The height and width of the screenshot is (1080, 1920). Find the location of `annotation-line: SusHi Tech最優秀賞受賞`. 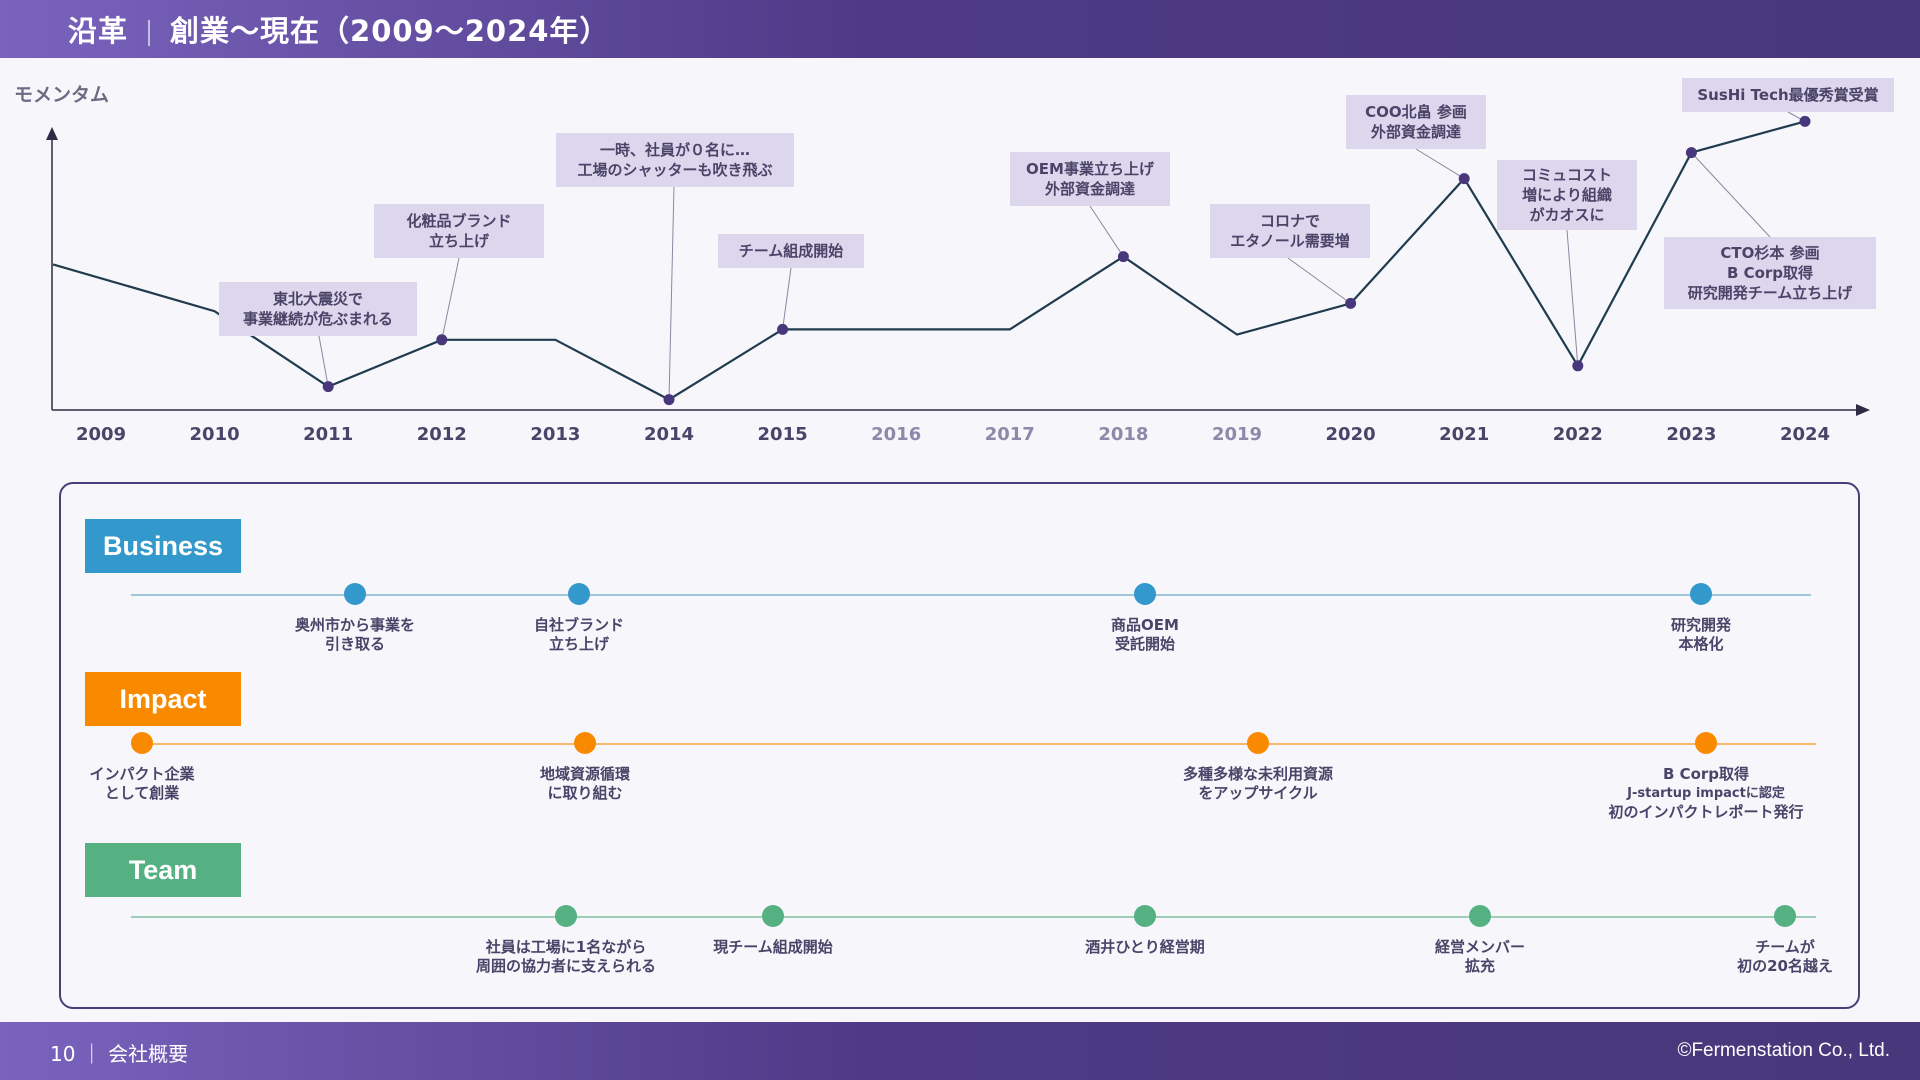

annotation-line: SusHi Tech最優秀賞受賞 is located at coordinates (1788, 95).